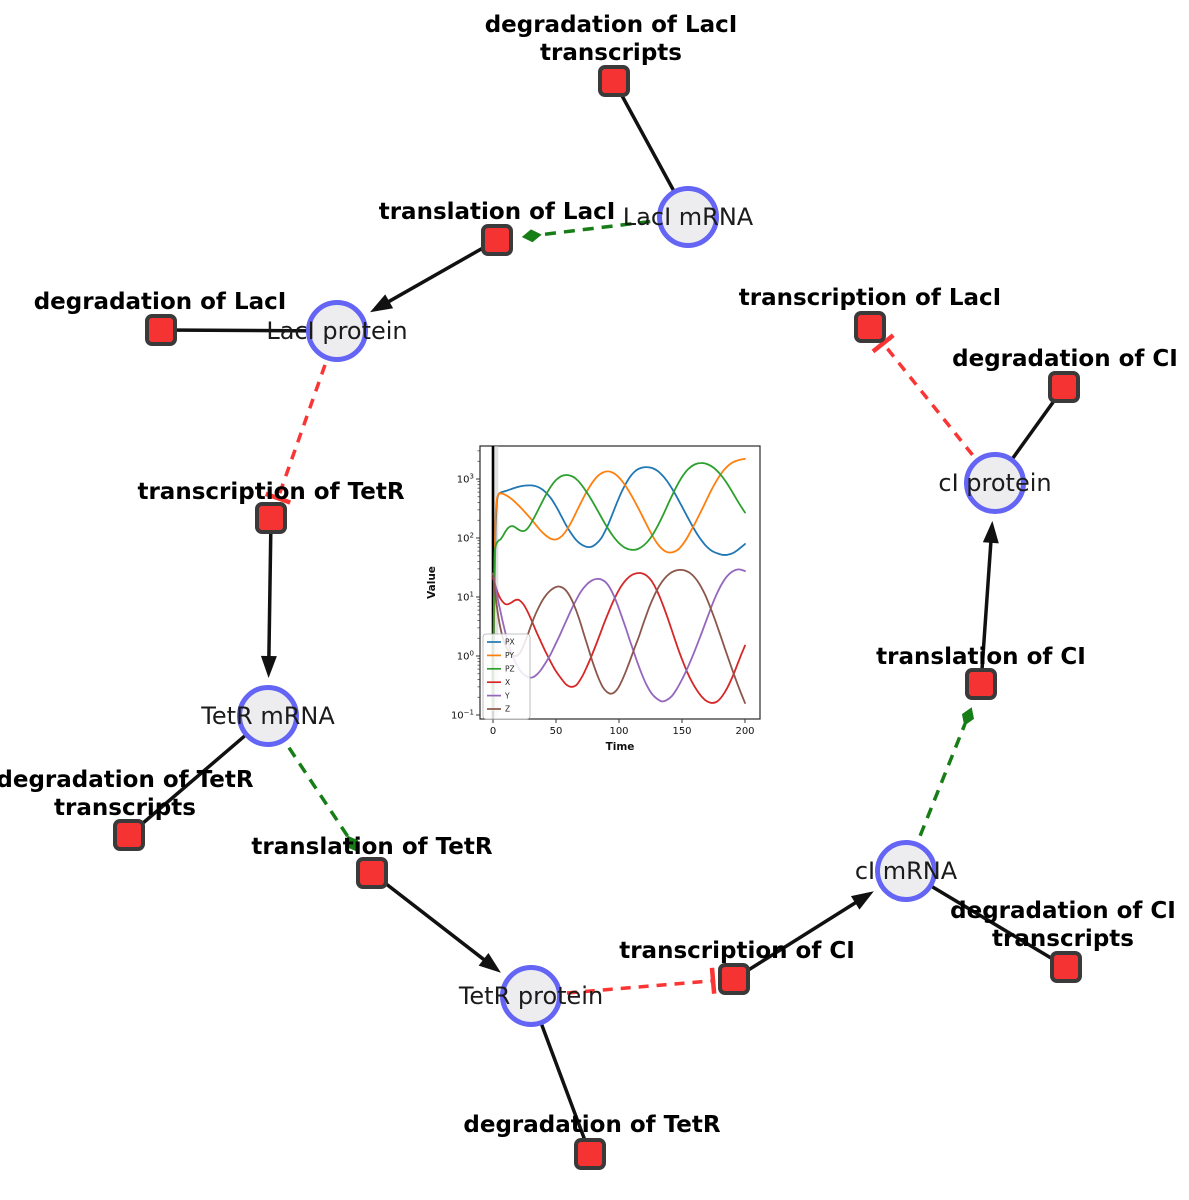  I want to click on y-tick-label: 10¹, so click(465, 597).